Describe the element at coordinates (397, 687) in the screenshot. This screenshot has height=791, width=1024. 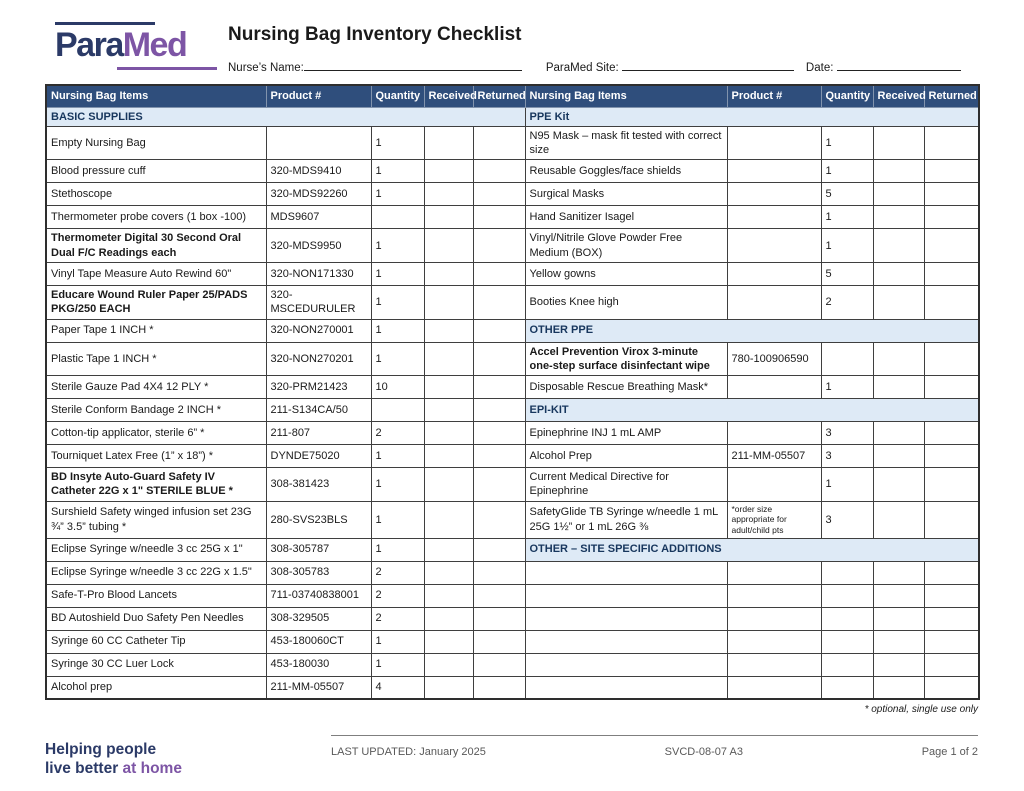
I see `qty-cell: 4` at that location.